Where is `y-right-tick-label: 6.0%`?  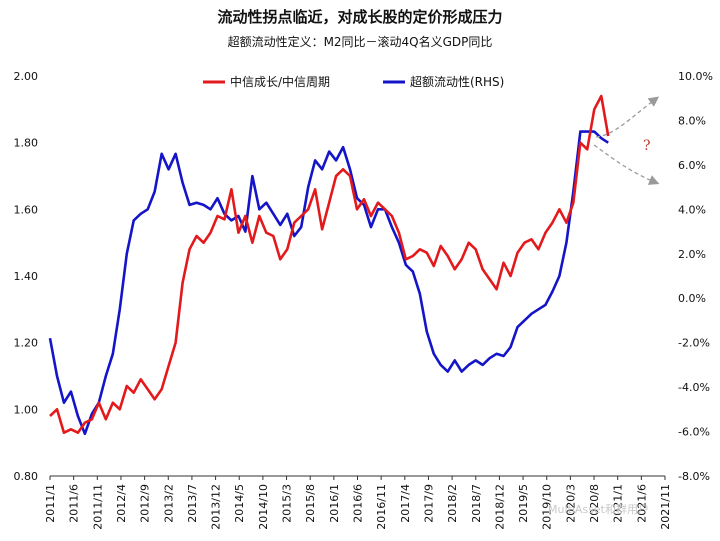
y-right-tick-label: 6.0% is located at coordinates (692, 165).